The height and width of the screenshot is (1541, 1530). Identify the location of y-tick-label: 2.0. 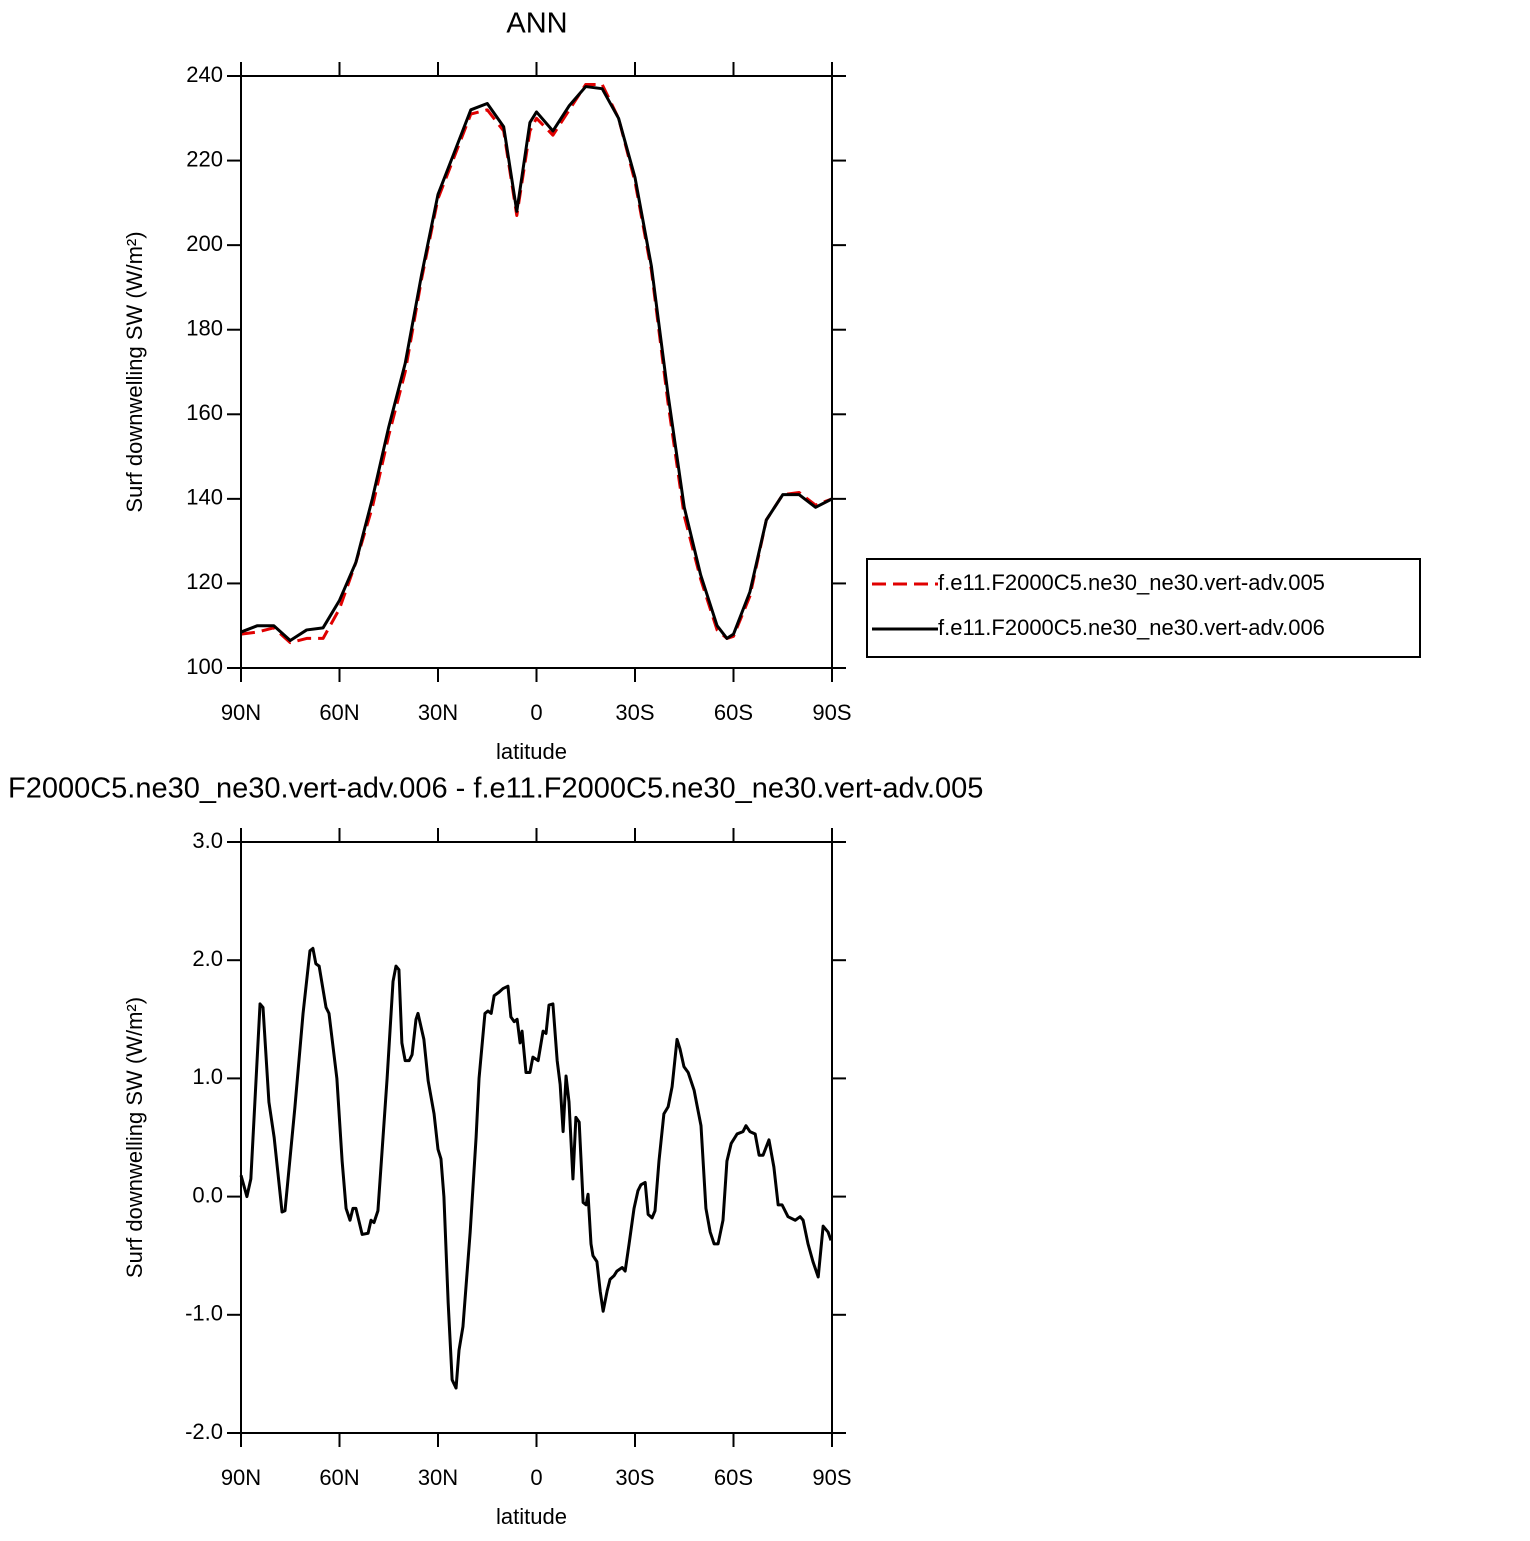
(207, 958).